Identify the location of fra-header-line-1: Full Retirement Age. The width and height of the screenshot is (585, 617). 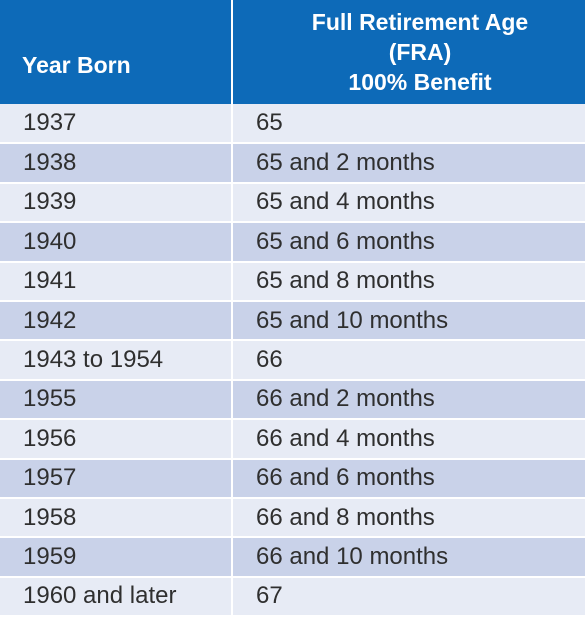
(420, 22).